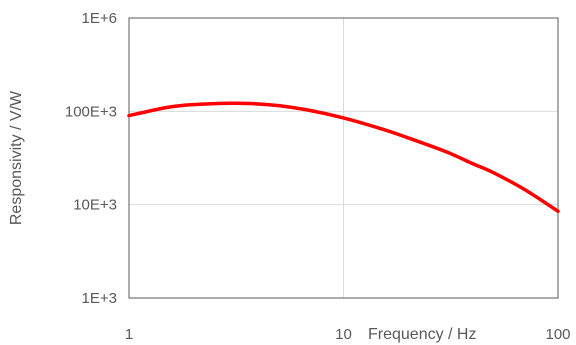  Describe the element at coordinates (557, 334) in the screenshot. I see `x-tick-label: 100` at that location.